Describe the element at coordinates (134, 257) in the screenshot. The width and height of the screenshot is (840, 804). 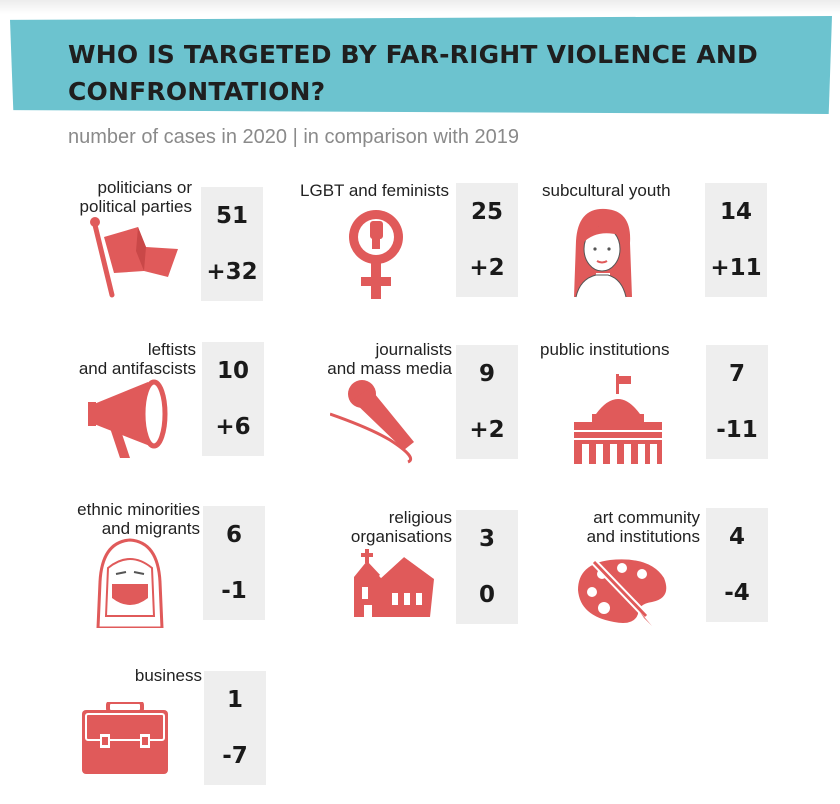
I see `flag-icon` at that location.